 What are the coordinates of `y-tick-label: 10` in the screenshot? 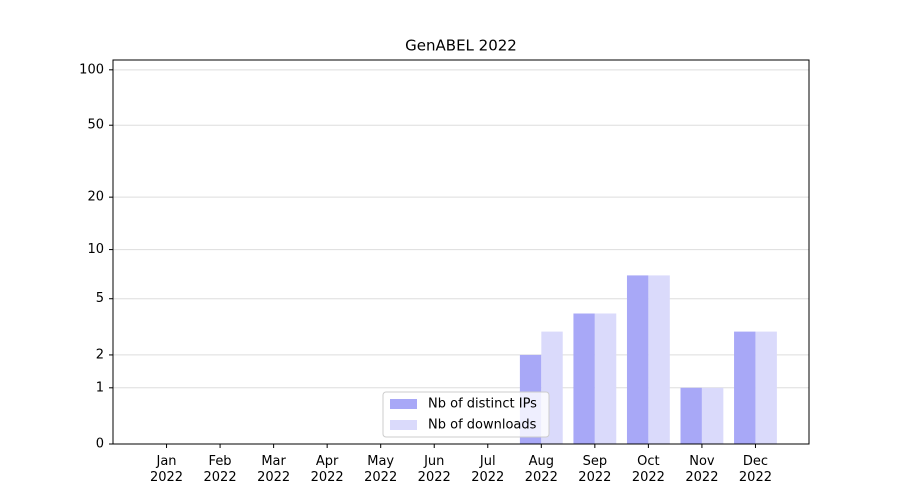 It's located at (95, 249).